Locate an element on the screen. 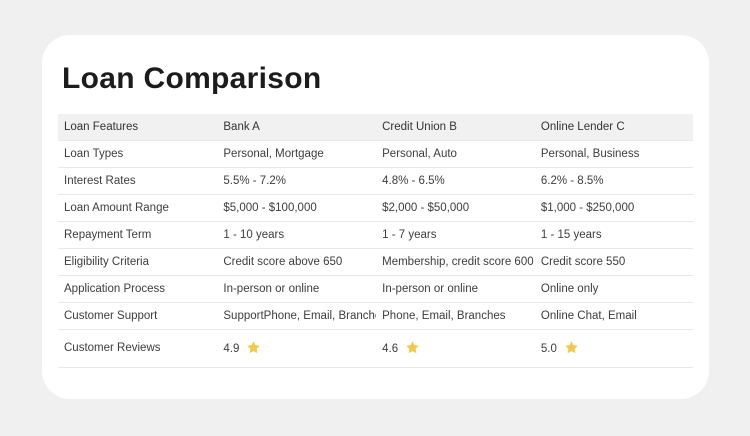  cell-value: Personal, Mortgage is located at coordinates (297, 154).